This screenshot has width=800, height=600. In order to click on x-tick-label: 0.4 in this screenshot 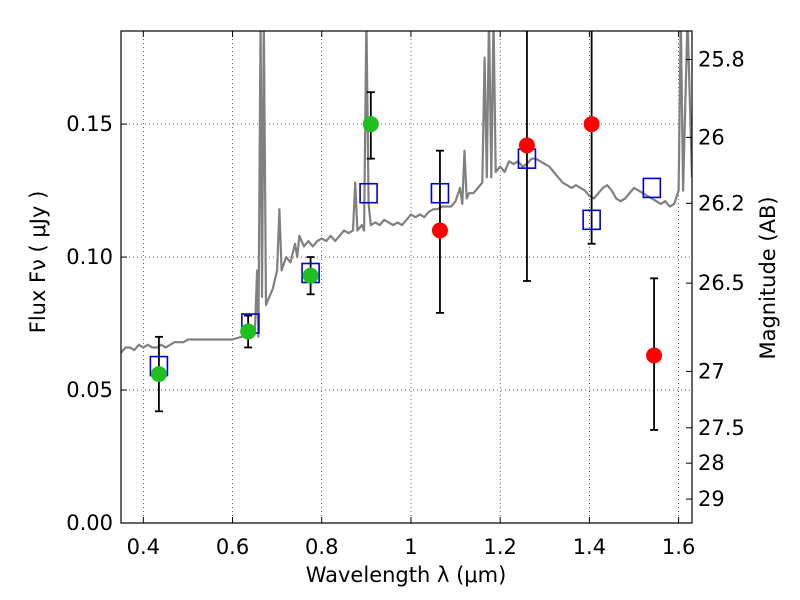, I will do `click(143, 547)`.